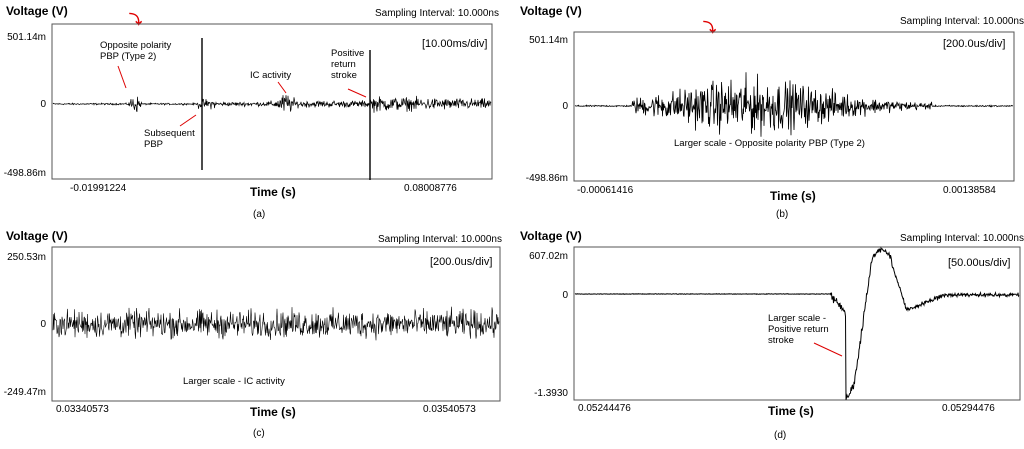 The height and width of the screenshot is (449, 1024). I want to click on x-tick-right: 0.05294476, so click(968, 408).